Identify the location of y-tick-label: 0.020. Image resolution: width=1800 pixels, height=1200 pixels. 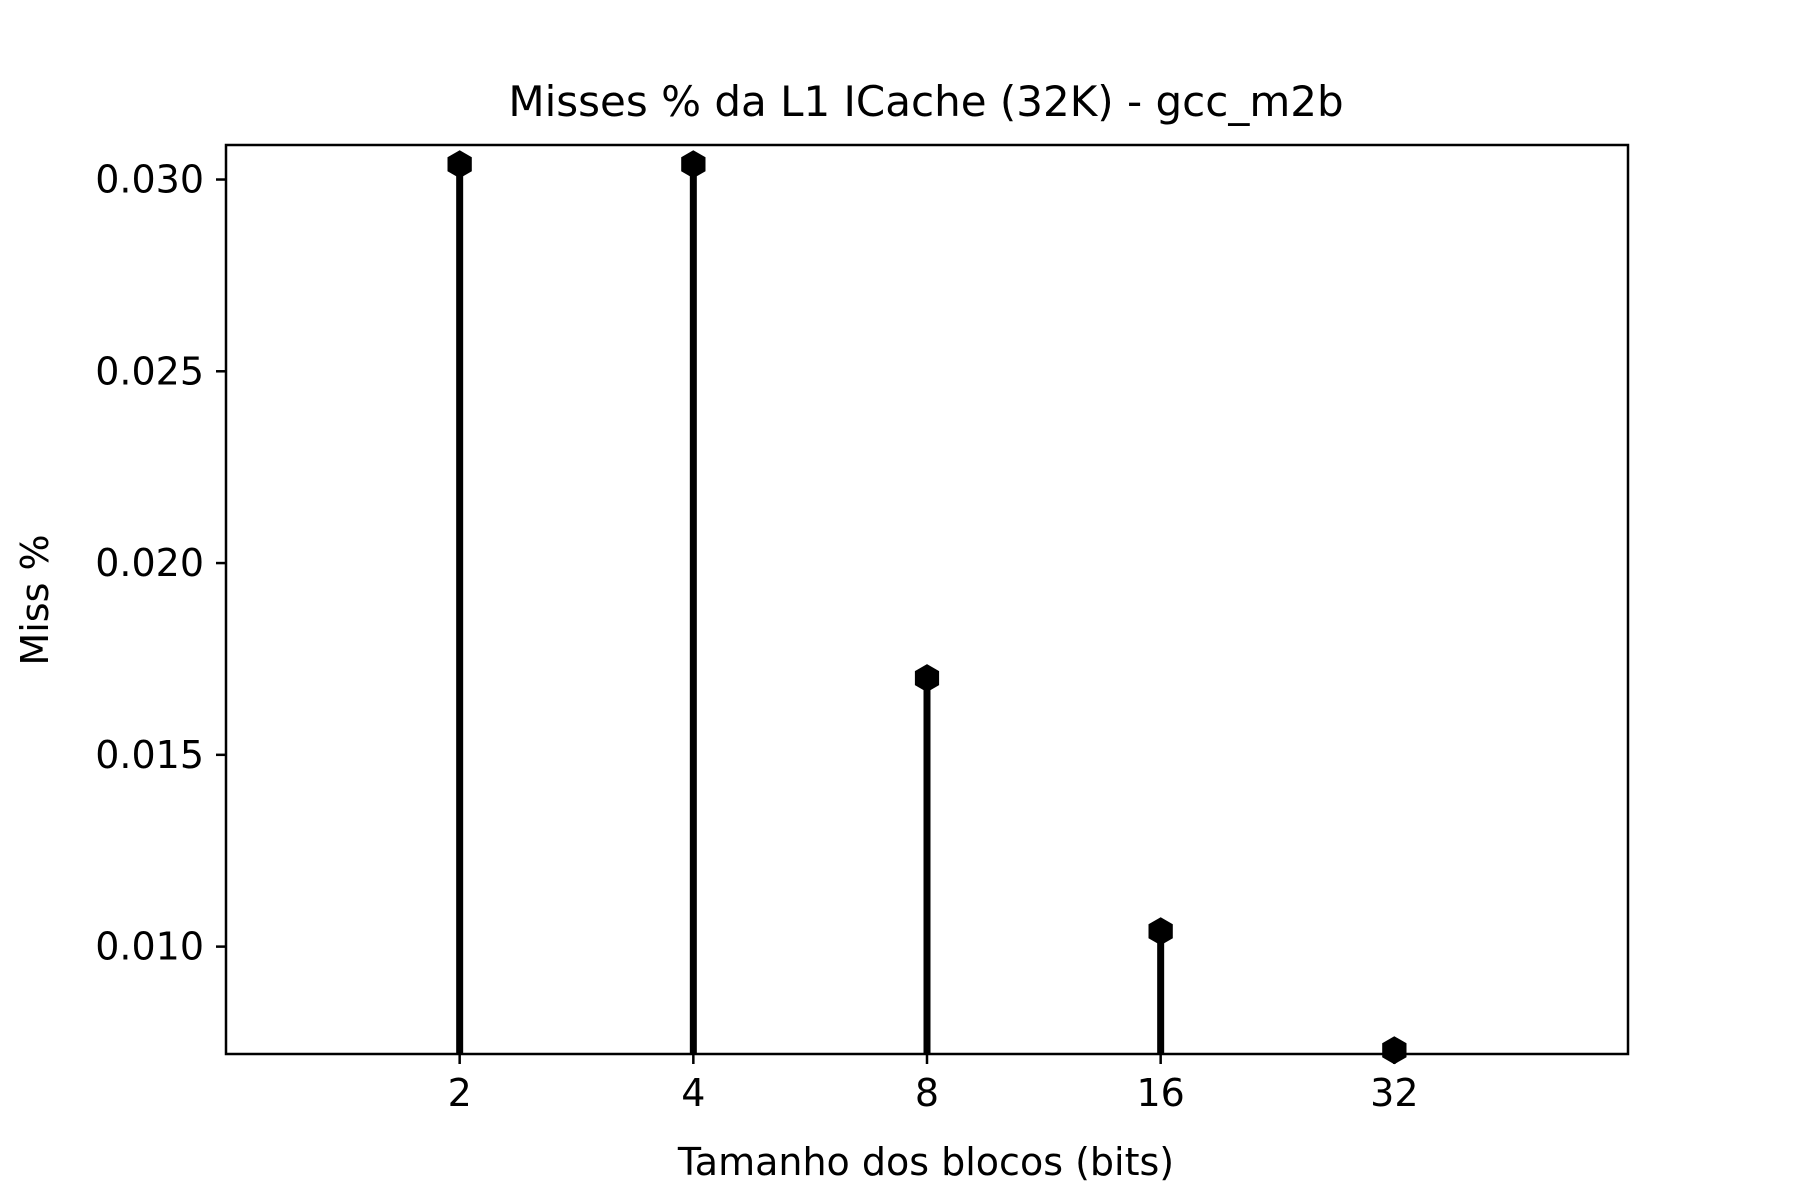
(149, 563).